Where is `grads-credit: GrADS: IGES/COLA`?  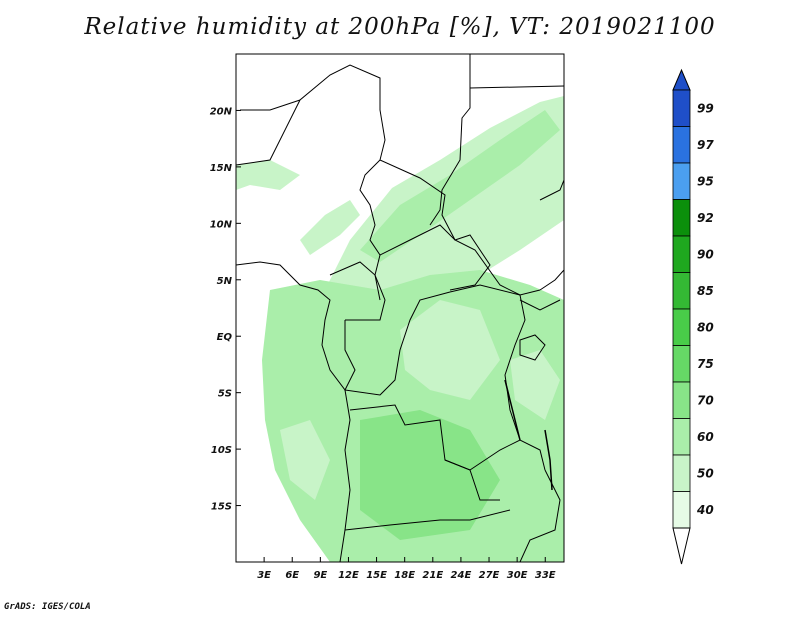
grads-credit: GrADS: IGES/COLA is located at coordinates (47, 607).